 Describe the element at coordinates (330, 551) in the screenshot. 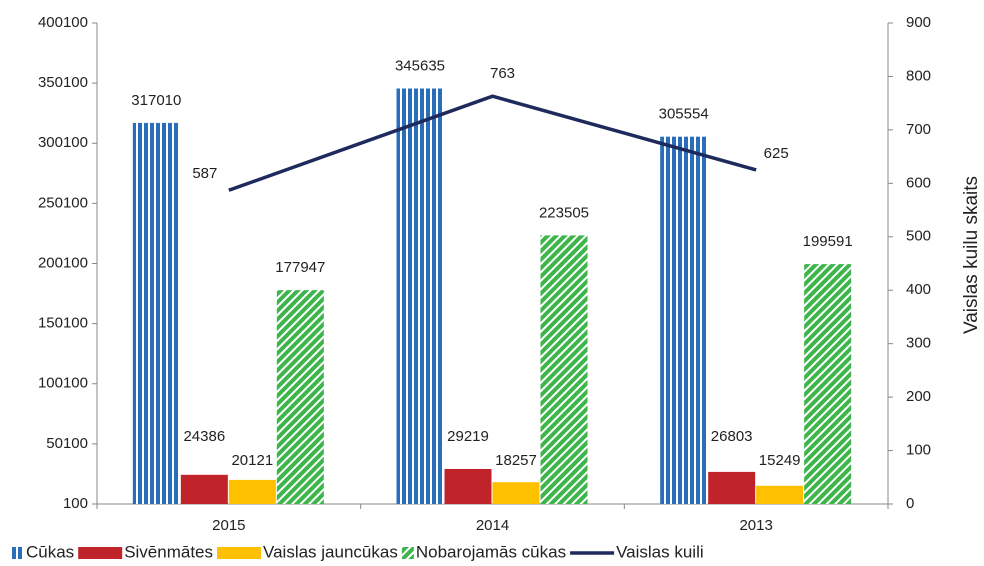

I see `legend-label: Vaislas jauncūkas` at that location.